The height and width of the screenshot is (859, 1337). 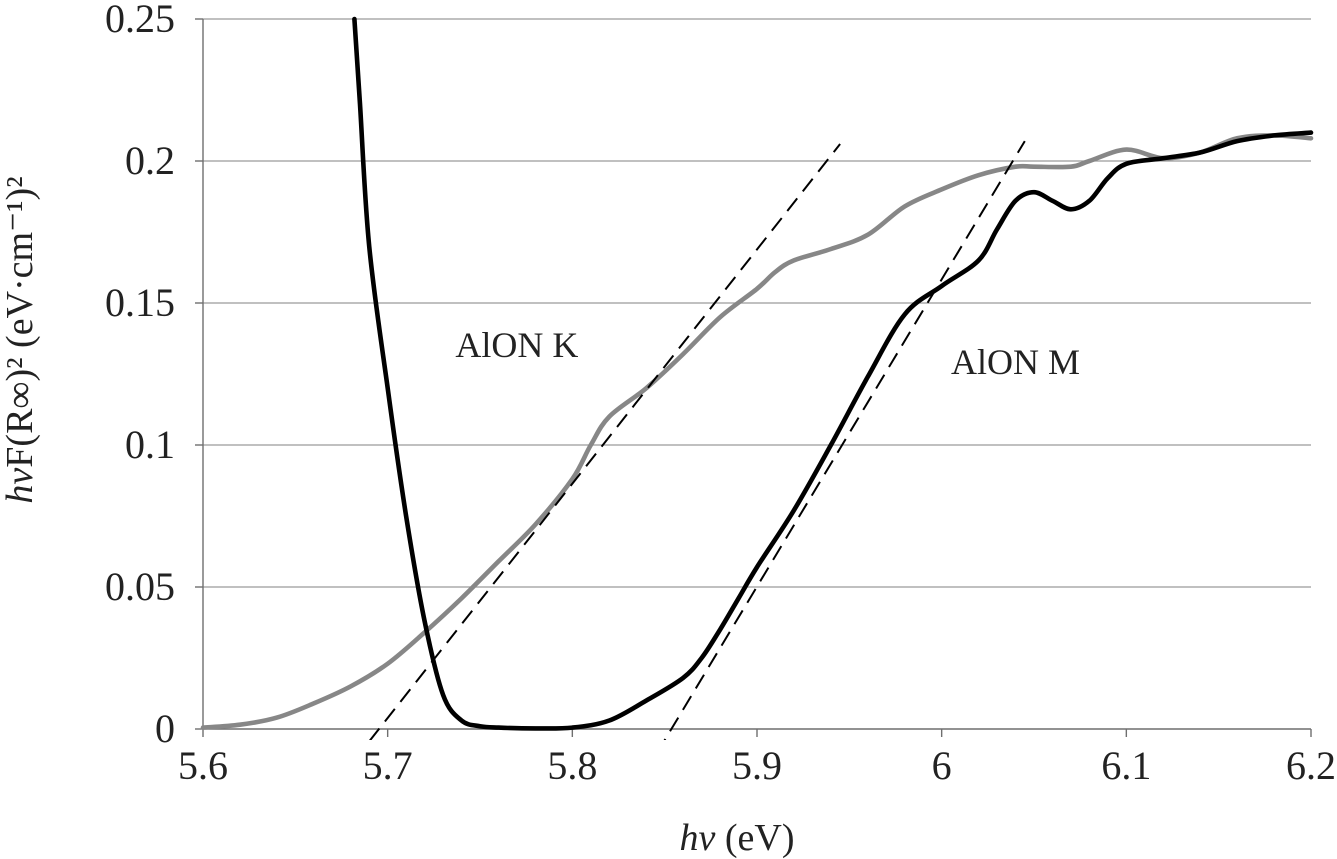 What do you see at coordinates (140, 302) in the screenshot?
I see `y-tick-label-3: 0.15` at bounding box center [140, 302].